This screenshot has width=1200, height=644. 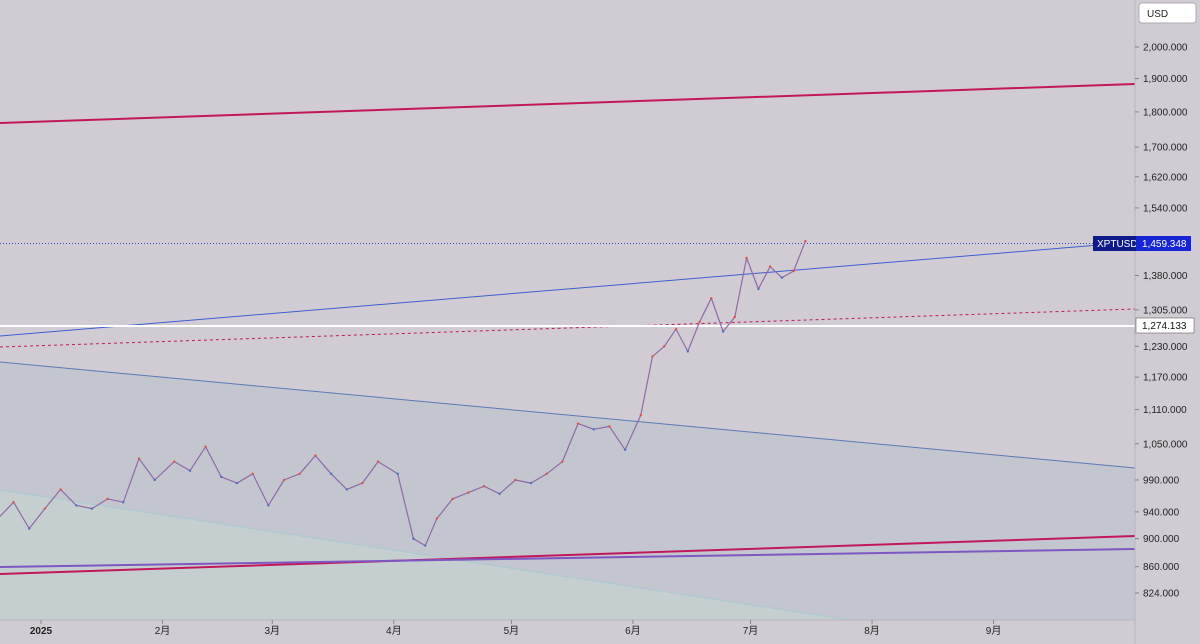 I want to click on x-tick-label: 3月, so click(x=272, y=631).